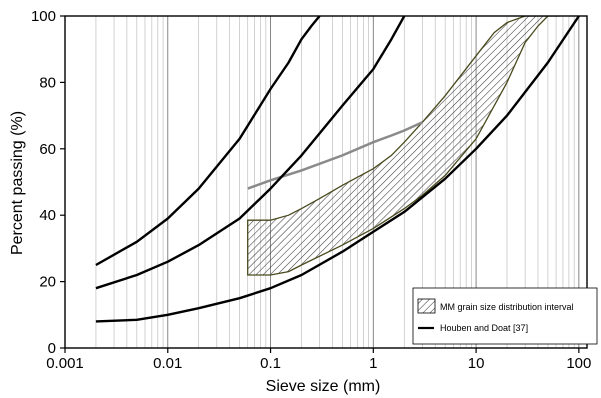  Describe the element at coordinates (507, 307) in the screenshot. I see `legend-label-band: MM grain size distribution interval` at that location.